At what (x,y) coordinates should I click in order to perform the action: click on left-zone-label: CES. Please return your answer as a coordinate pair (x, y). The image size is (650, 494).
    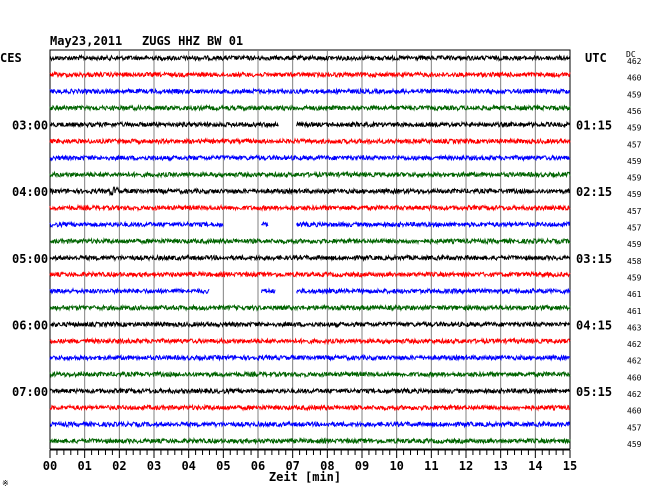
    Looking at the image, I should click on (11, 58).